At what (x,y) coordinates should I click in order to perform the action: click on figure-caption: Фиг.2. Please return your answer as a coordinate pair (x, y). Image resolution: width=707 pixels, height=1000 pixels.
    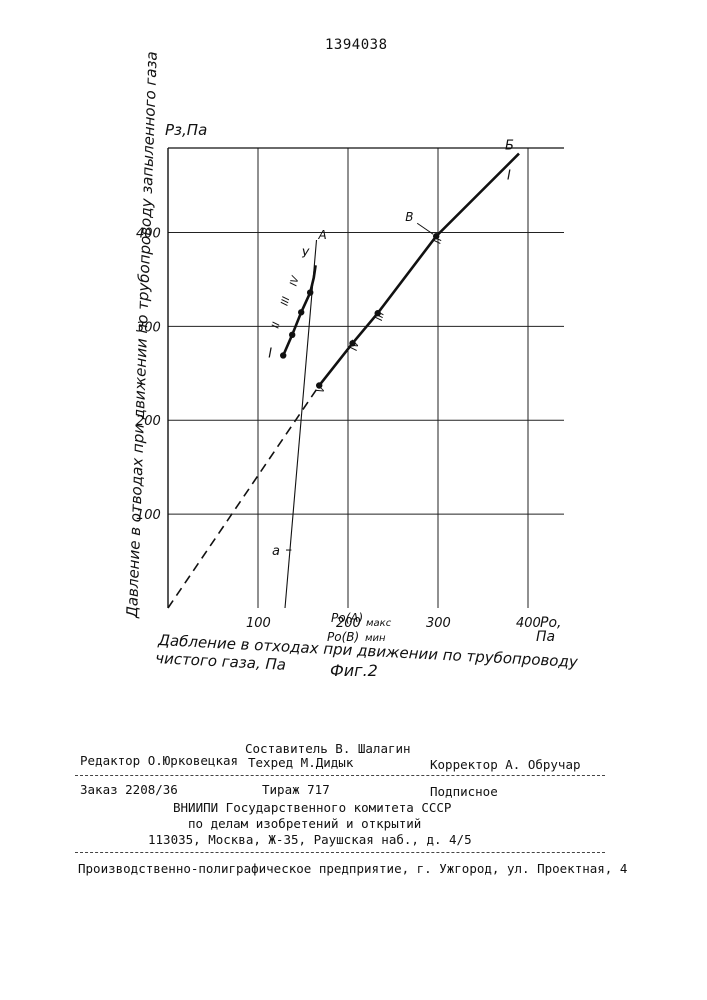
    Looking at the image, I should click on (354, 670).